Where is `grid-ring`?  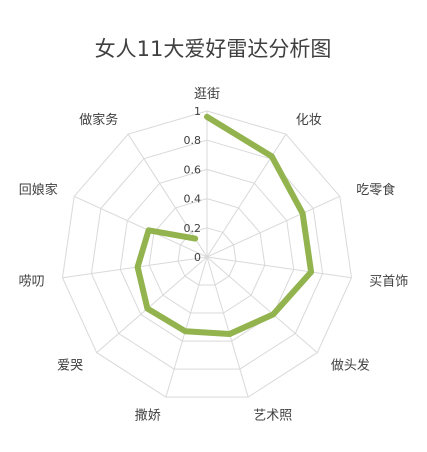 grid-ring is located at coordinates (207, 256).